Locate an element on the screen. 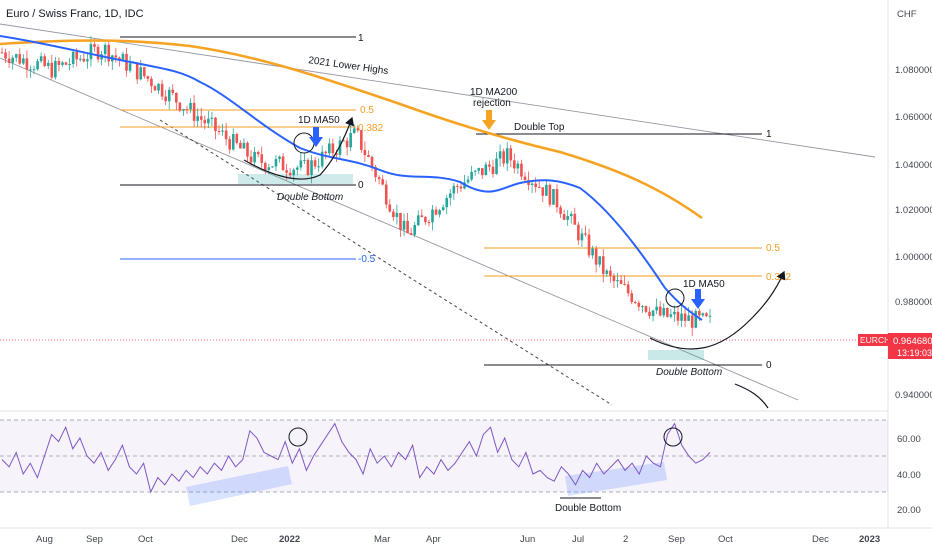 This screenshot has width=932, height=550. projection-curve is located at coordinates (717, 310).